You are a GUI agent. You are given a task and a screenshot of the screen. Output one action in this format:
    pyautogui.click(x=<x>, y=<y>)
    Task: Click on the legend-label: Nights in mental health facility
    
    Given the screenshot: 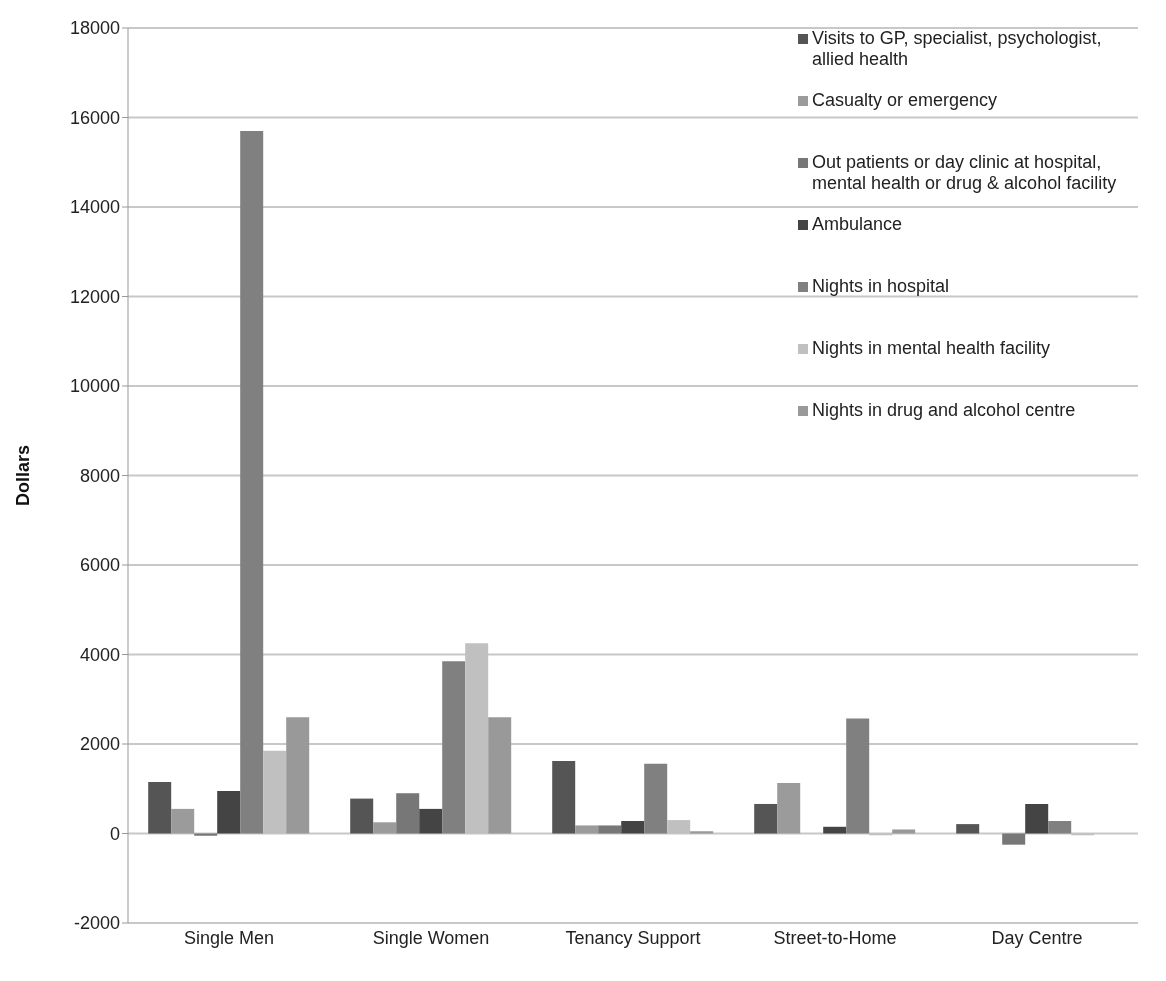 What is the action you would take?
    pyautogui.click(x=931, y=348)
    